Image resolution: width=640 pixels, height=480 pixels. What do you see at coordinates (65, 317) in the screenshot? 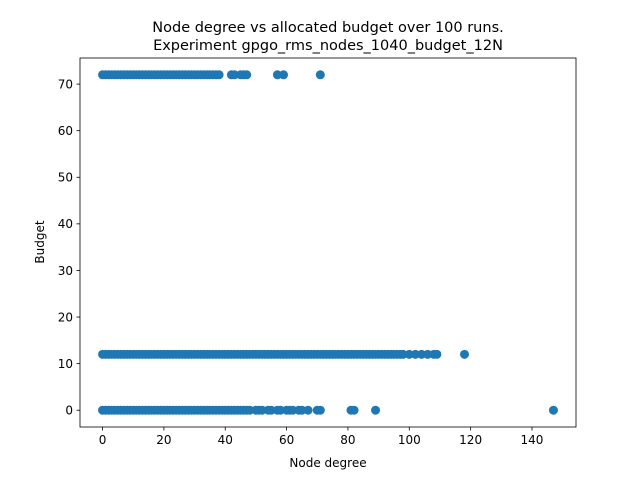
I see `y-tick-label-20: 20` at bounding box center [65, 317].